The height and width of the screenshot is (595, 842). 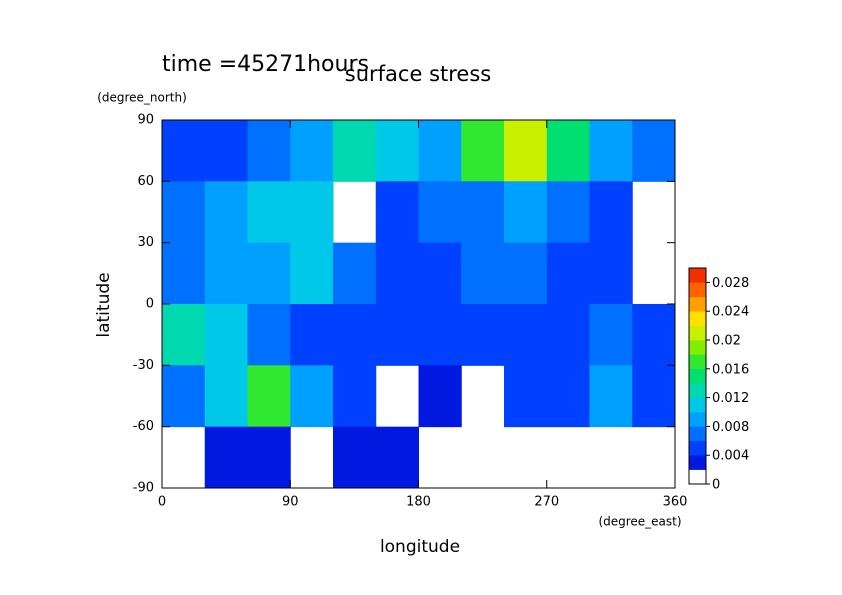 I want to click on y-tick-label: -90, so click(x=143, y=488).